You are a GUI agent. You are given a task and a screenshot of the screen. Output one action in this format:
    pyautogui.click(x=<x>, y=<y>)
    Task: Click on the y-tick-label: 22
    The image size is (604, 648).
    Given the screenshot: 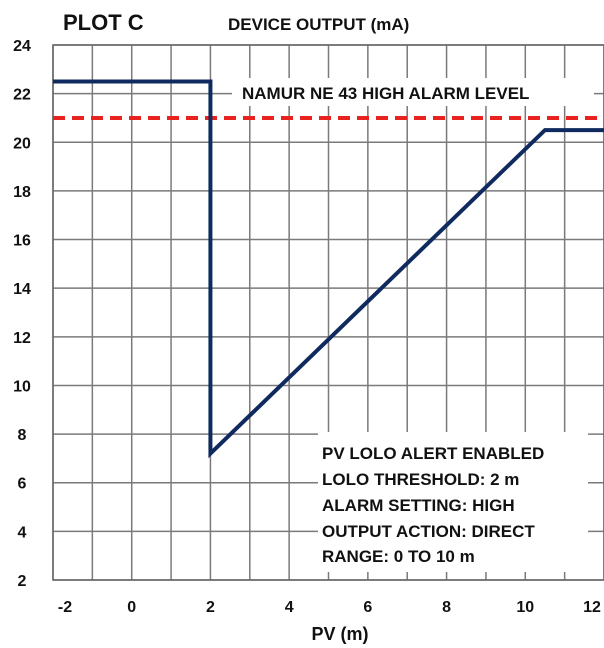 What is the action you would take?
    pyautogui.click(x=22, y=95)
    